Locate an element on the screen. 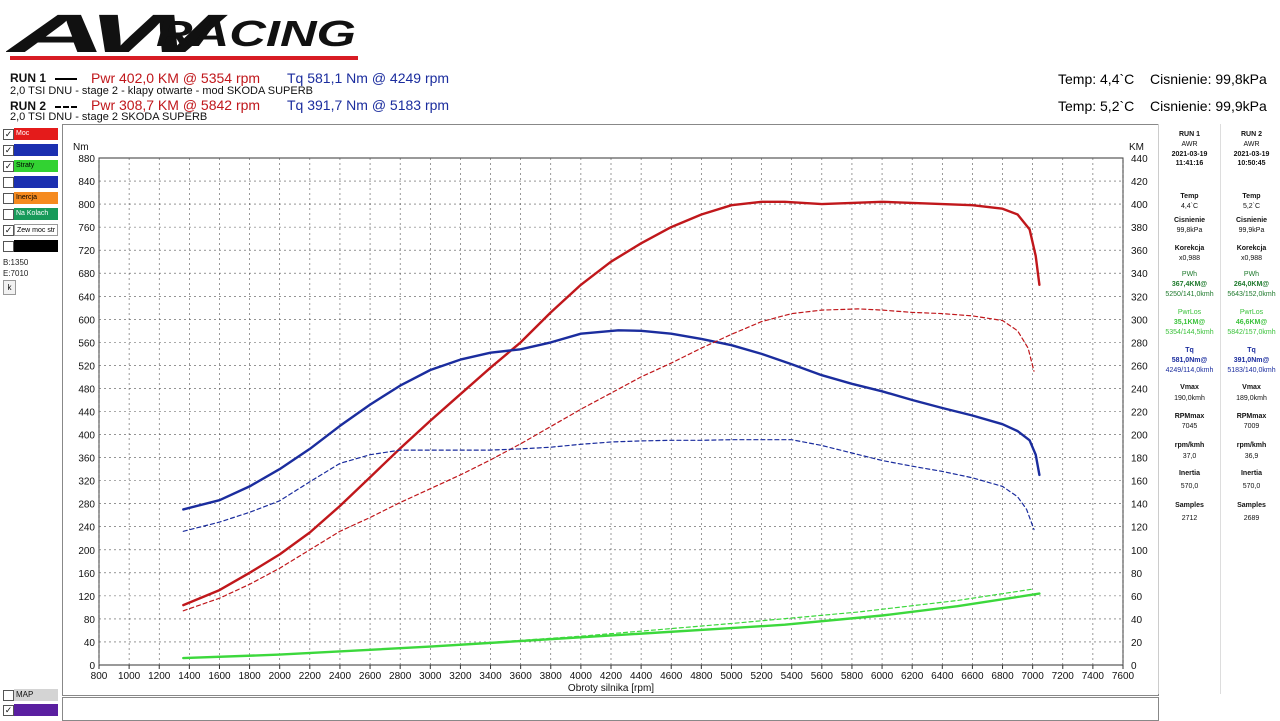 Image resolution: width=1280 pixels, height=721 pixels. map-label: MAP is located at coordinates (36, 695).